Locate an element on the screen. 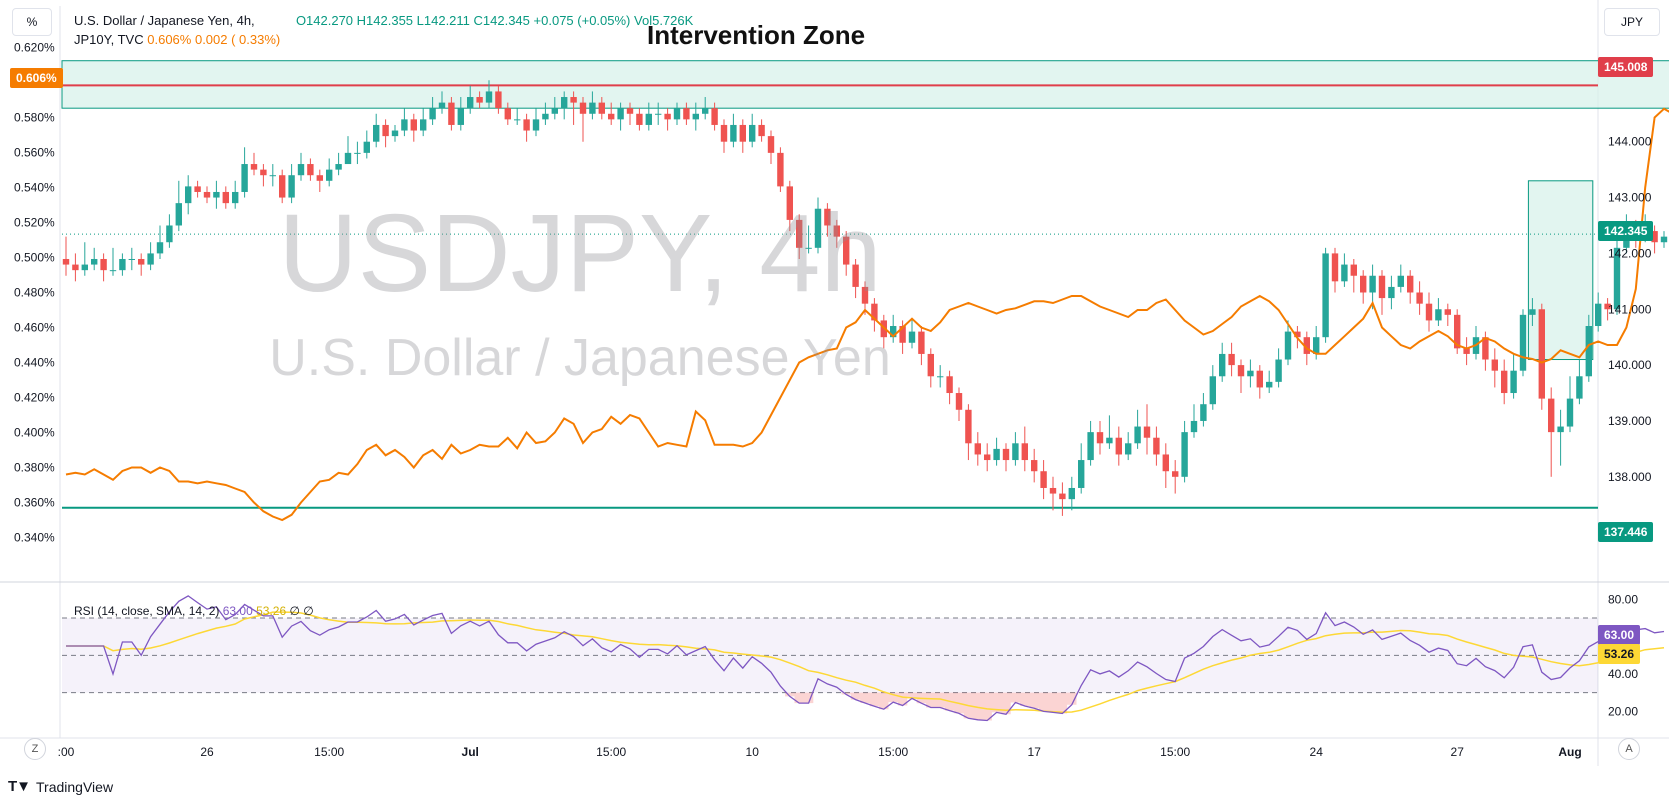  right-axis-tick-label: 141.000 is located at coordinates (1630, 309).